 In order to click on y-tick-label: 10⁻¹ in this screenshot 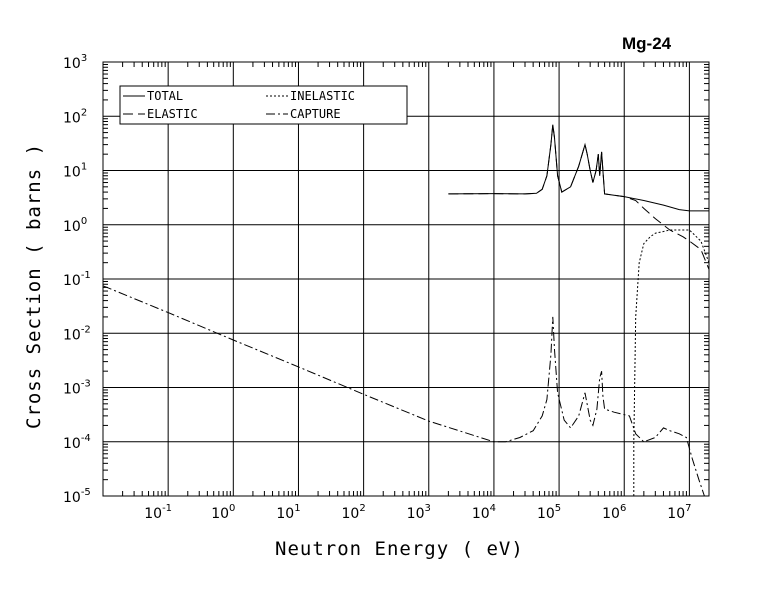, I will do `click(77, 279)`.